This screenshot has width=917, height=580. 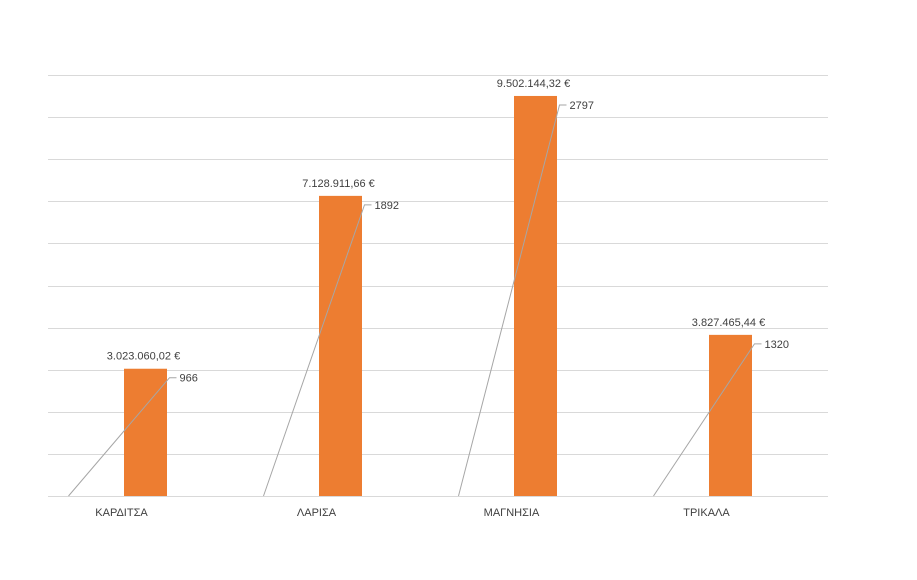 What do you see at coordinates (533, 84) in the screenshot?
I see `bar-value-label: 9.502.144,32 €` at bounding box center [533, 84].